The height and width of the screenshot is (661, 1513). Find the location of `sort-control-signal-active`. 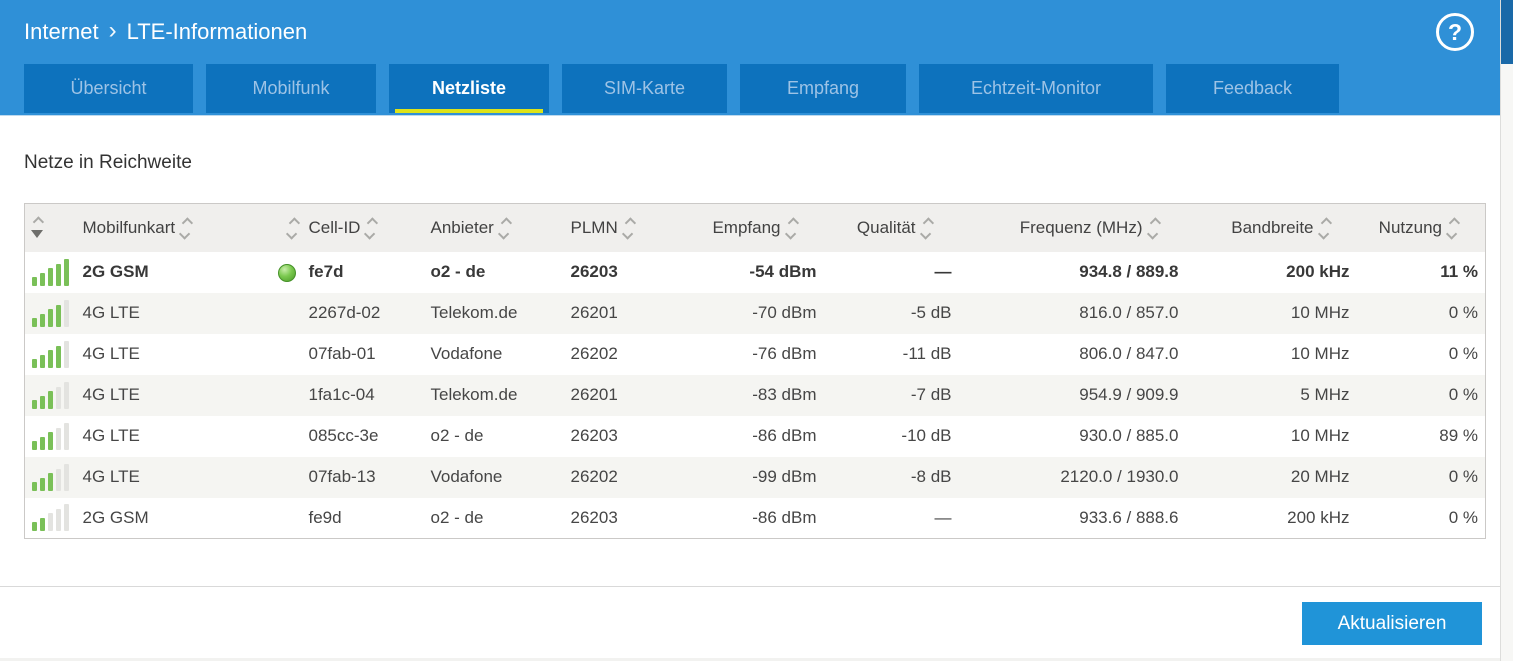

sort-control-signal-active is located at coordinates (38, 227).